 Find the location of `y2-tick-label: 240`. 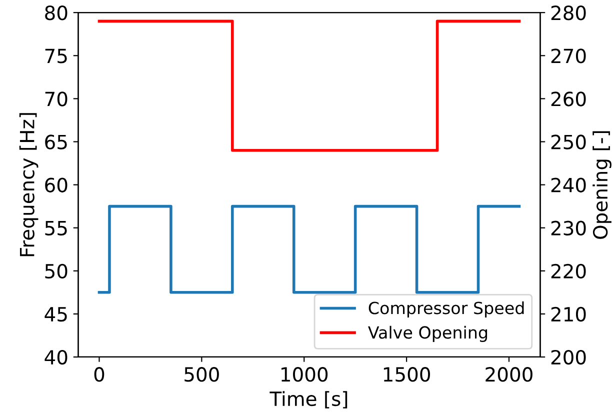

y2-tick-label: 240 is located at coordinates (568, 185).